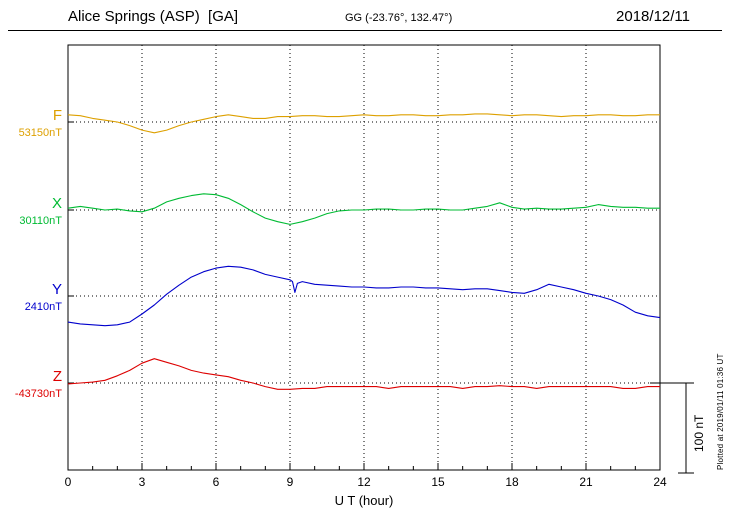 This screenshot has height=520, width=730. I want to click on plotted-note: Plotted at 2019/01/11 01:36 UT, so click(720, 411).